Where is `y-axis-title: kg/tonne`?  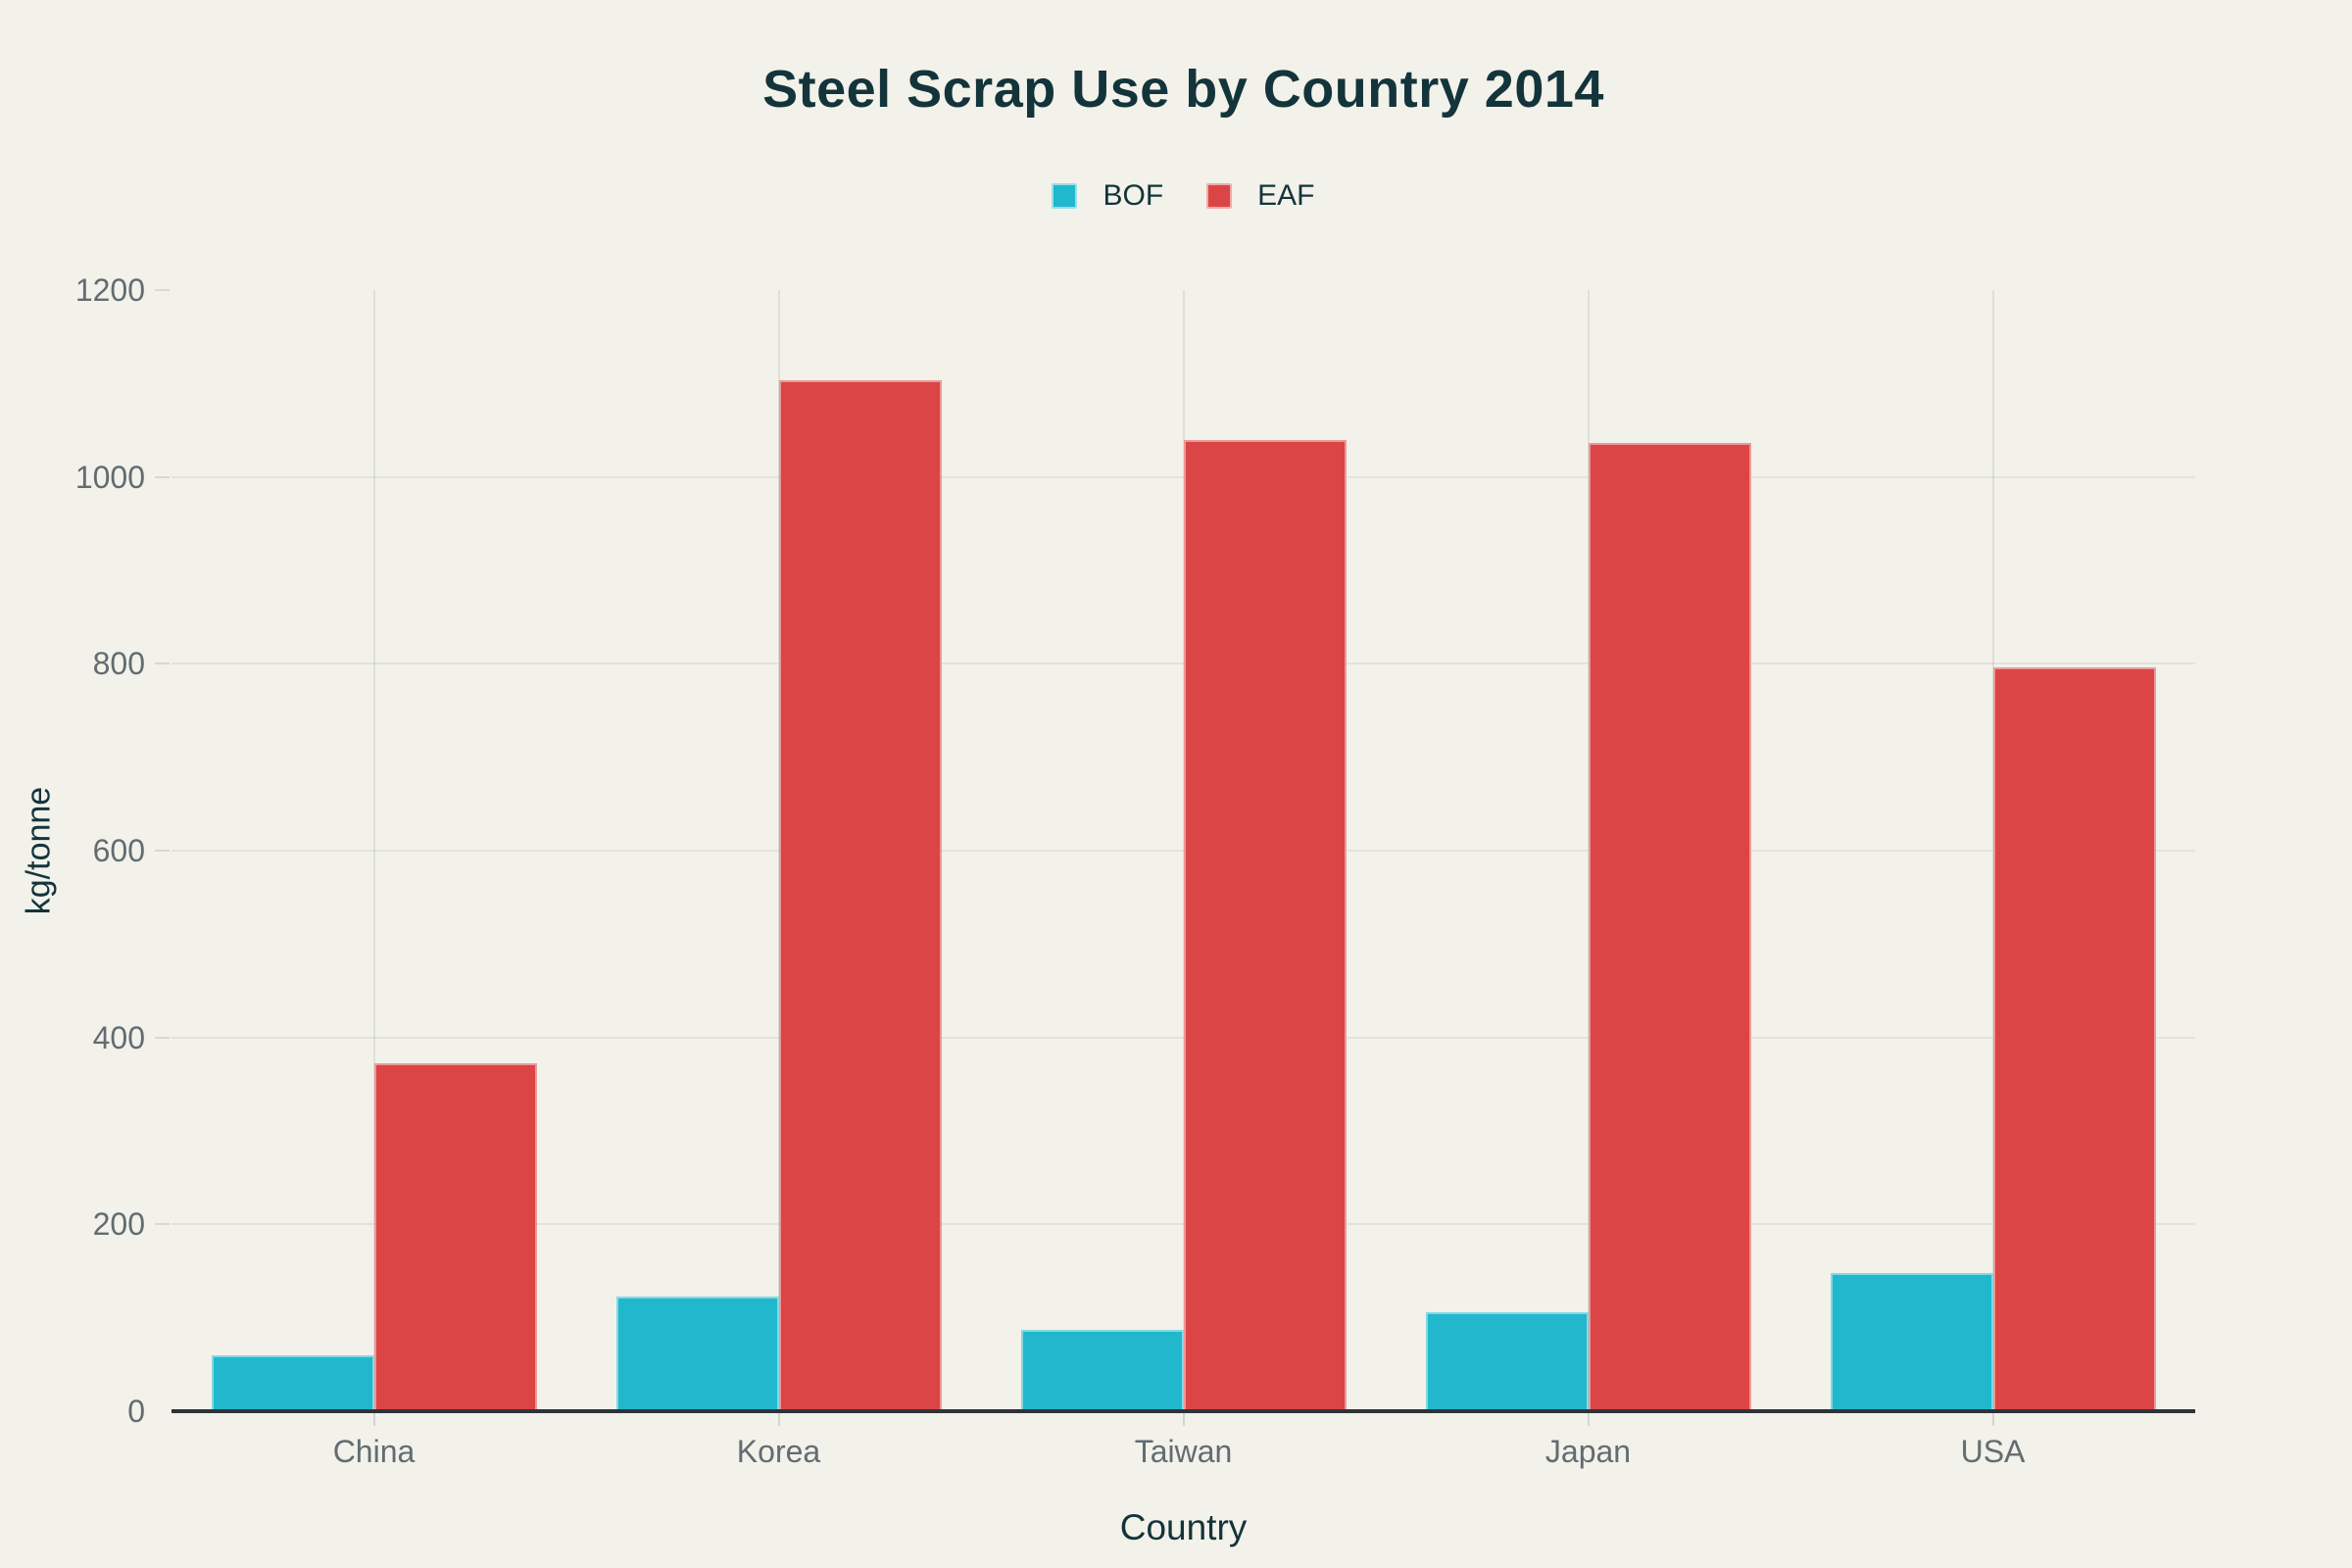 y-axis-title: kg/tonne is located at coordinates (39, 850).